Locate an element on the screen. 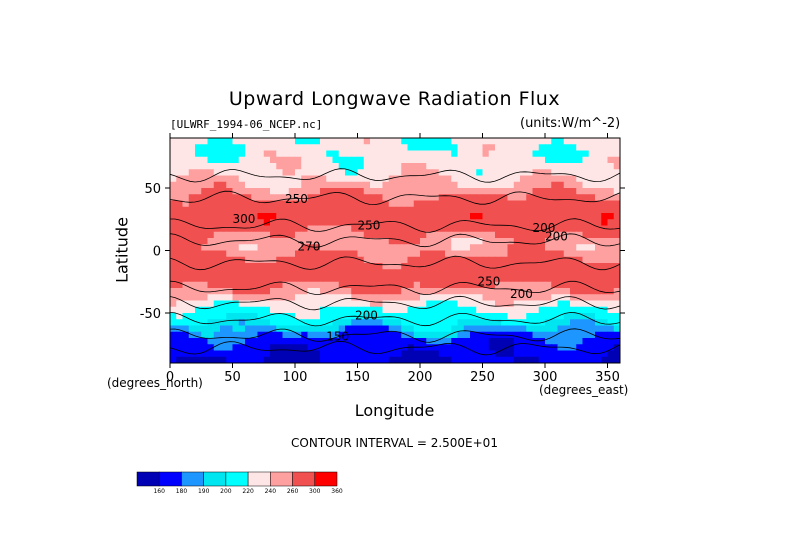 This screenshot has width=789, height=558. x-tick-label: 50 is located at coordinates (232, 377).